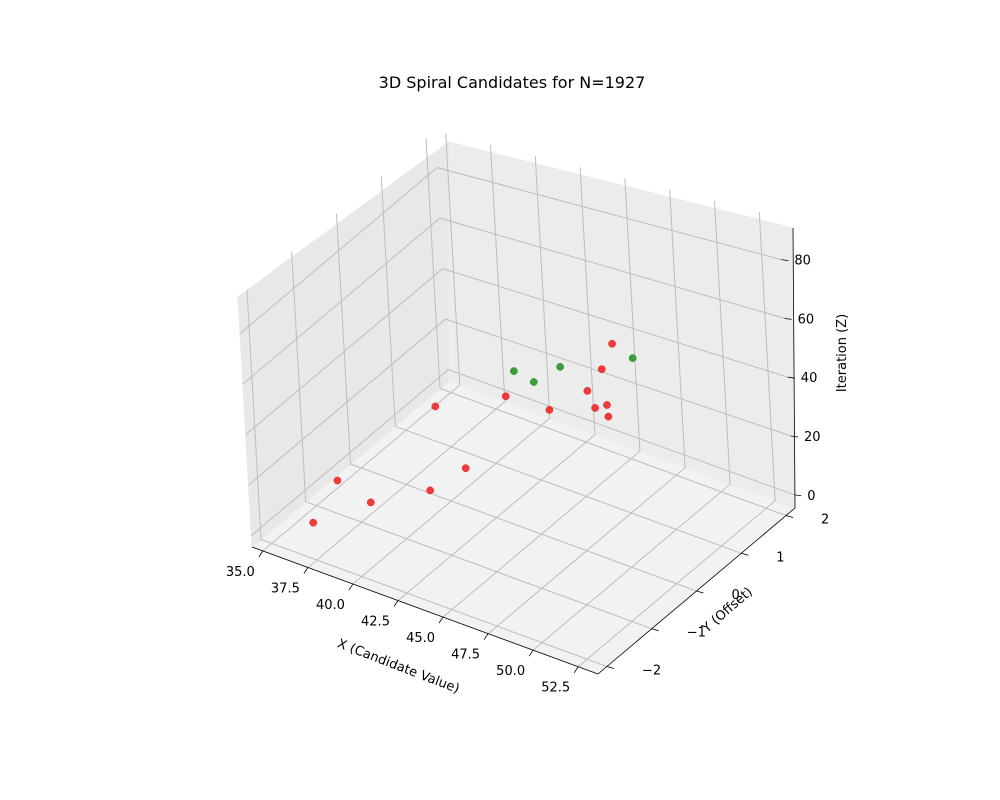  What do you see at coordinates (780, 557) in the screenshot?
I see `y-tick-label: 1` at bounding box center [780, 557].